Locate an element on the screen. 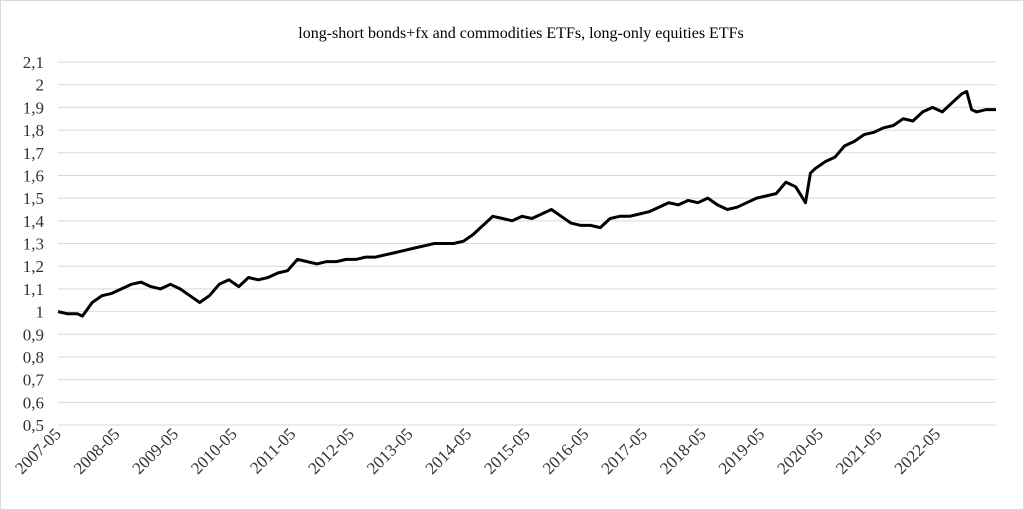  y-tick-label: 2,1 is located at coordinates (33, 62).